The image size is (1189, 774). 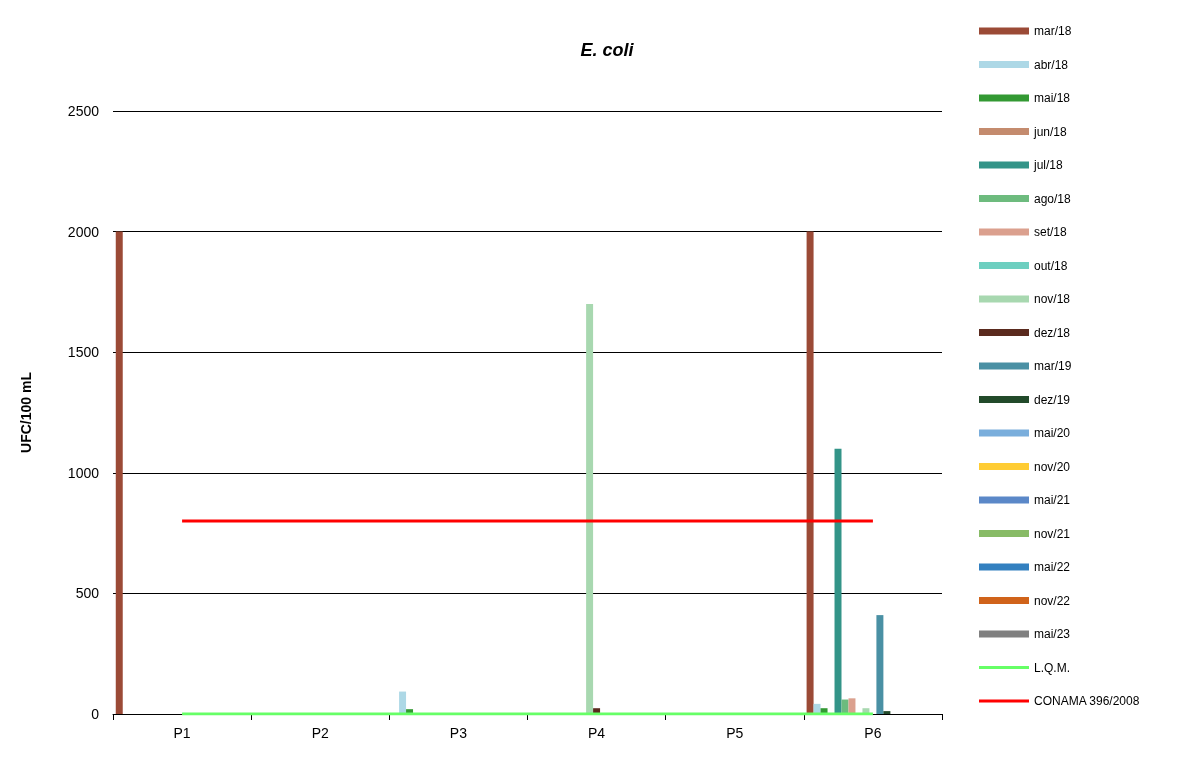 I want to click on legend-label: CONAMA 396/2008, so click(x=1087, y=701).